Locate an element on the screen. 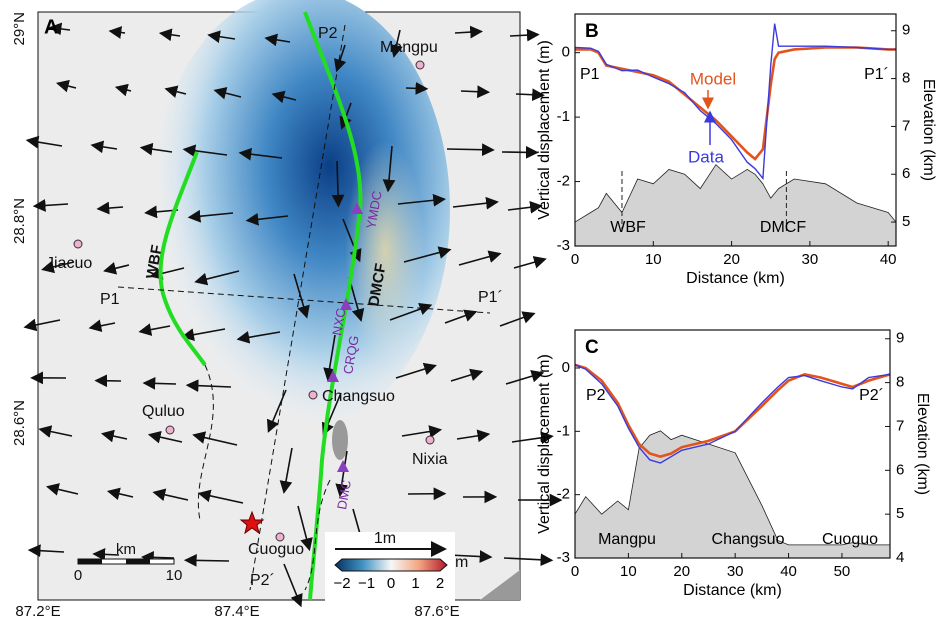 The image size is (949, 626). colorbar-tick: −1 is located at coordinates (366, 583).